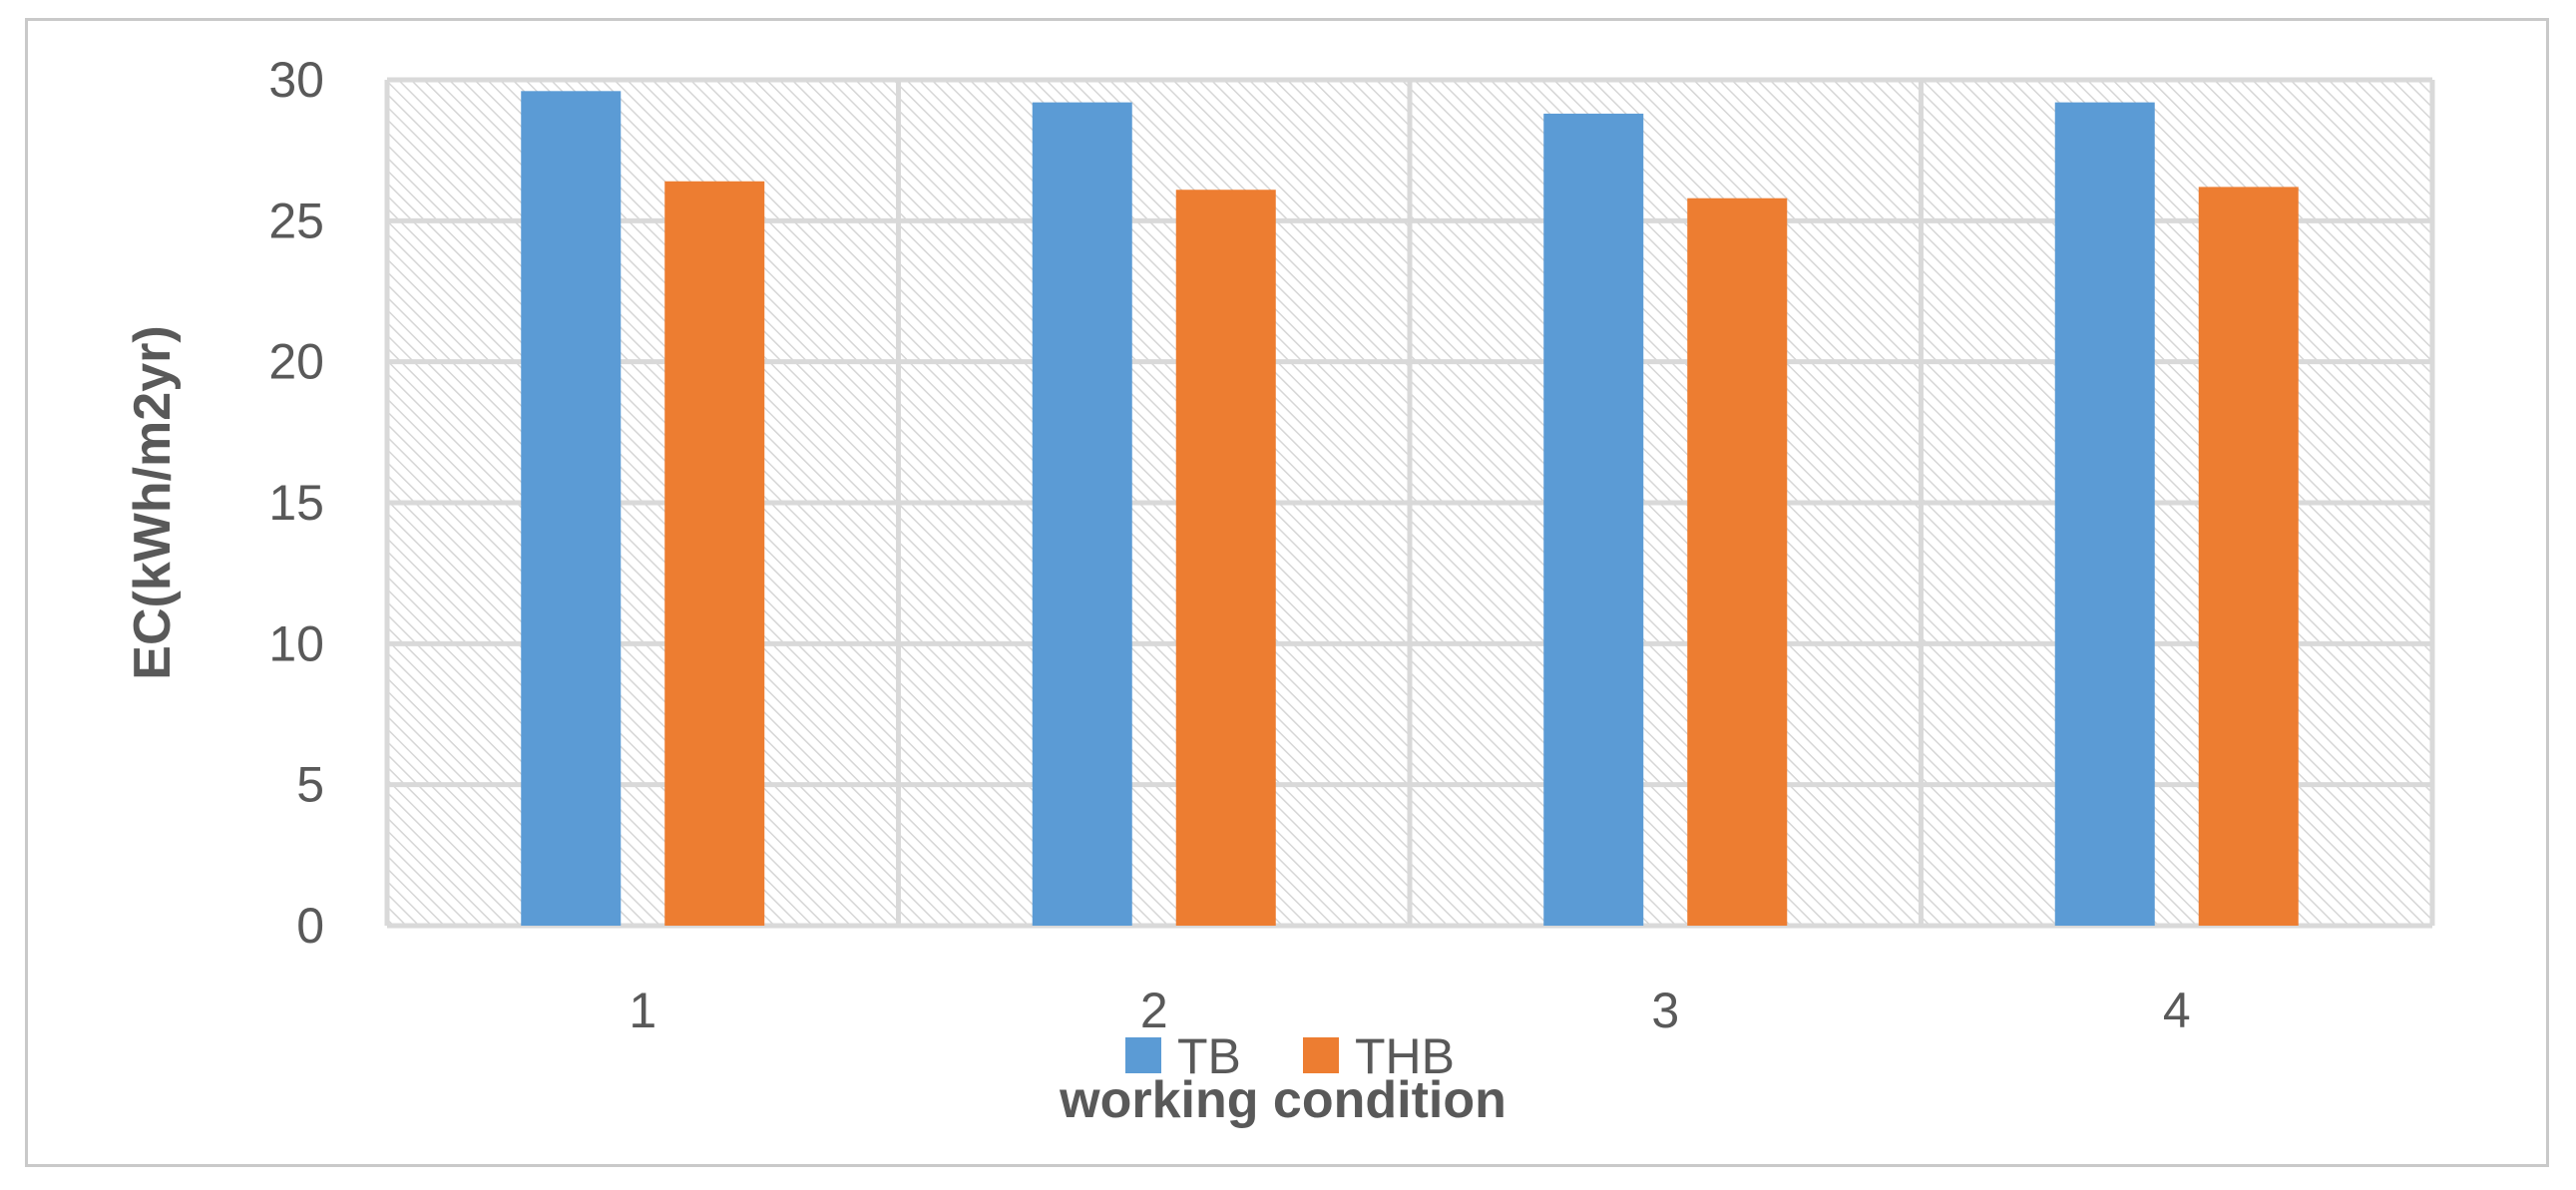 This screenshot has width=2576, height=1190. What do you see at coordinates (1154, 1011) in the screenshot?
I see `x-tick-label: 2` at bounding box center [1154, 1011].